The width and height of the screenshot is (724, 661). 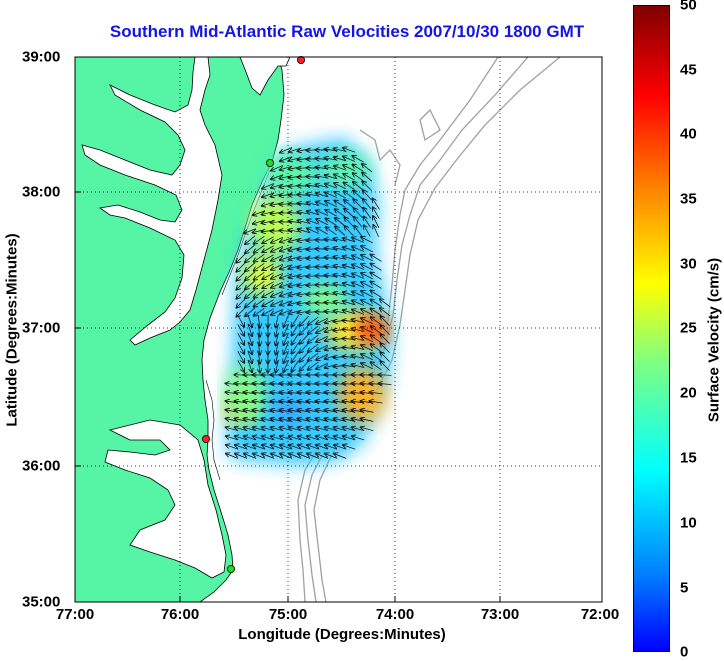 What do you see at coordinates (342, 634) in the screenshot?
I see `x-axis-label: Longitude (Degrees:Minutes)` at bounding box center [342, 634].